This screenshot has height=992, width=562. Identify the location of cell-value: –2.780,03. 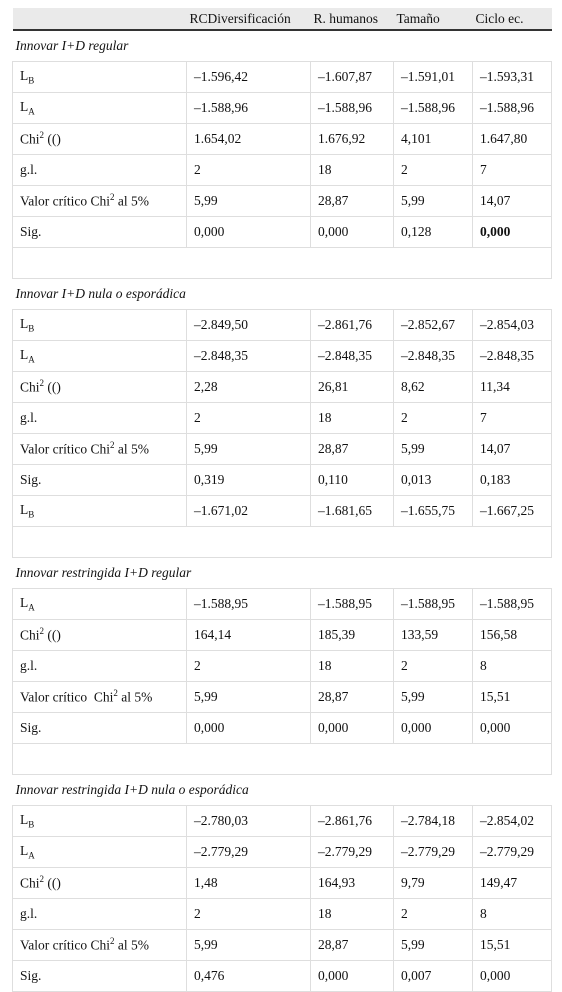
(221, 820).